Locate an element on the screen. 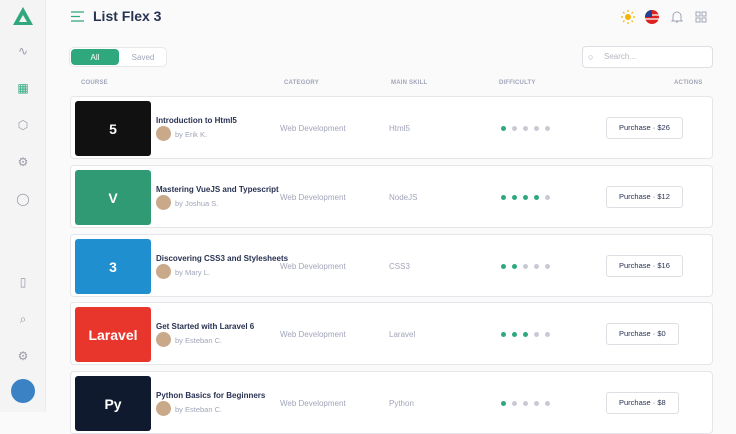  logo-icon is located at coordinates (23, 16).